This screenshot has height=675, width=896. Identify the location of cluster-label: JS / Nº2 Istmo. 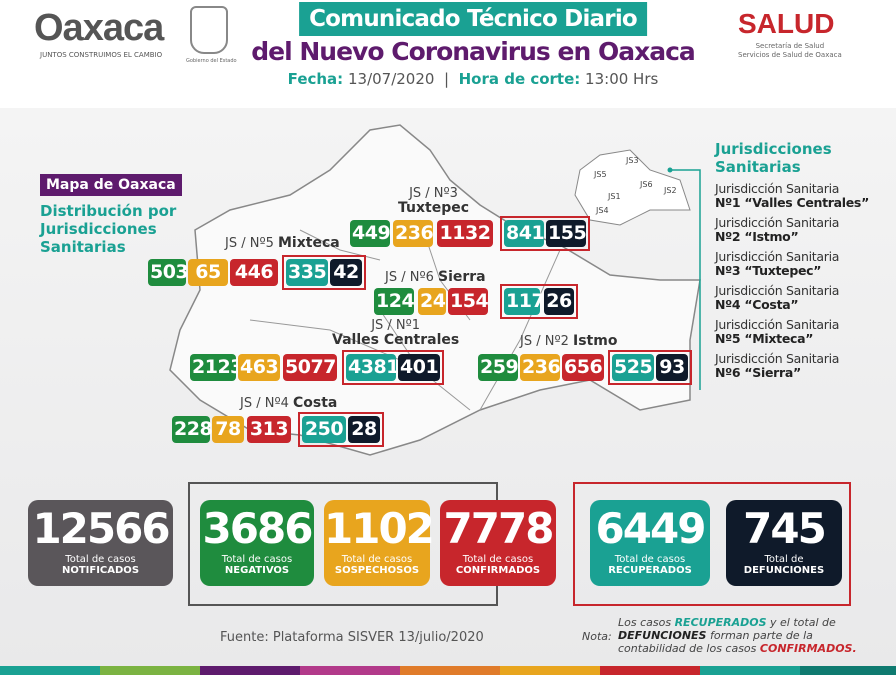
(569, 341).